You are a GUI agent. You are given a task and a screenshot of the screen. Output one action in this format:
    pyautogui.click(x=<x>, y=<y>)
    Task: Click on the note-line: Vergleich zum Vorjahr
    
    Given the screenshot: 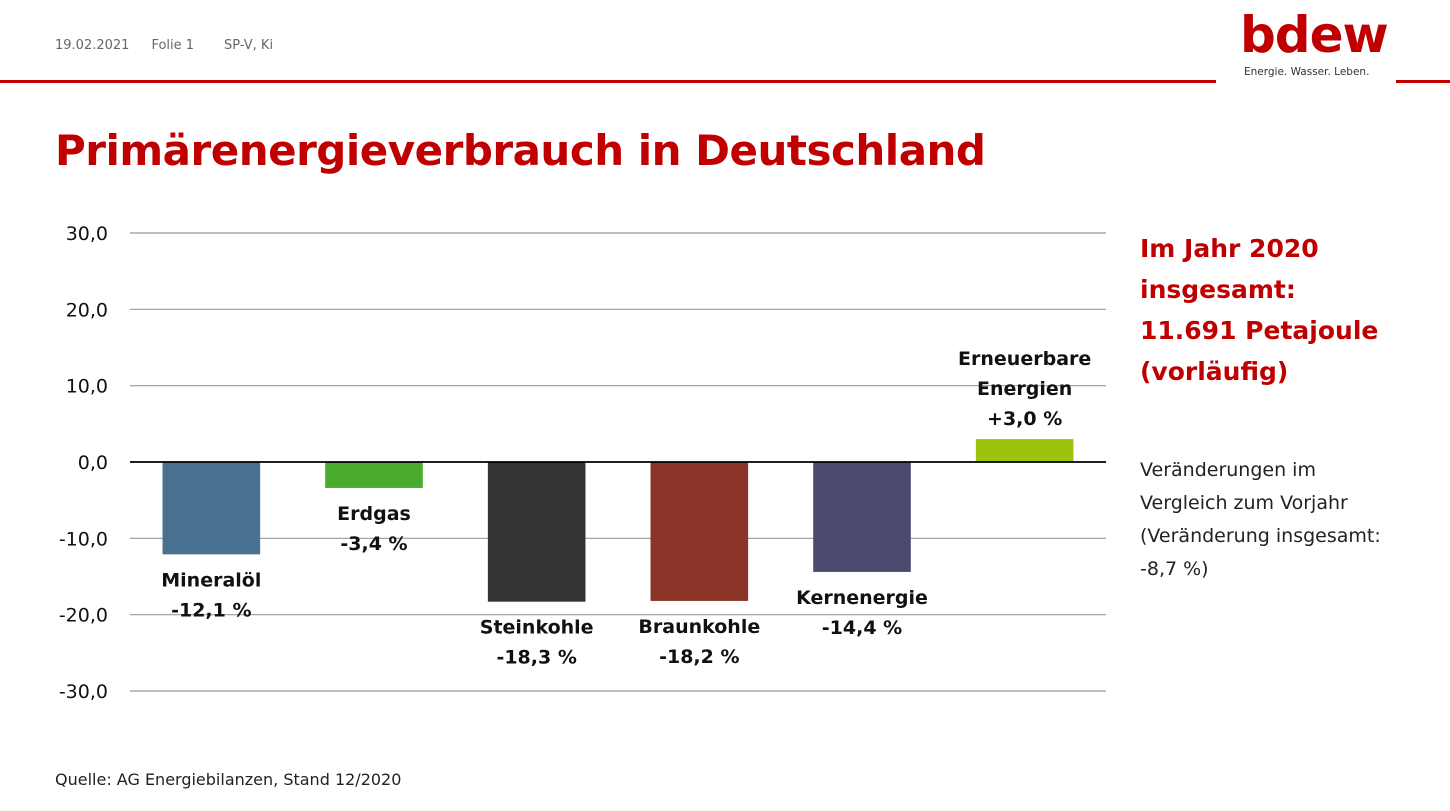 What is the action you would take?
    pyautogui.click(x=1244, y=503)
    